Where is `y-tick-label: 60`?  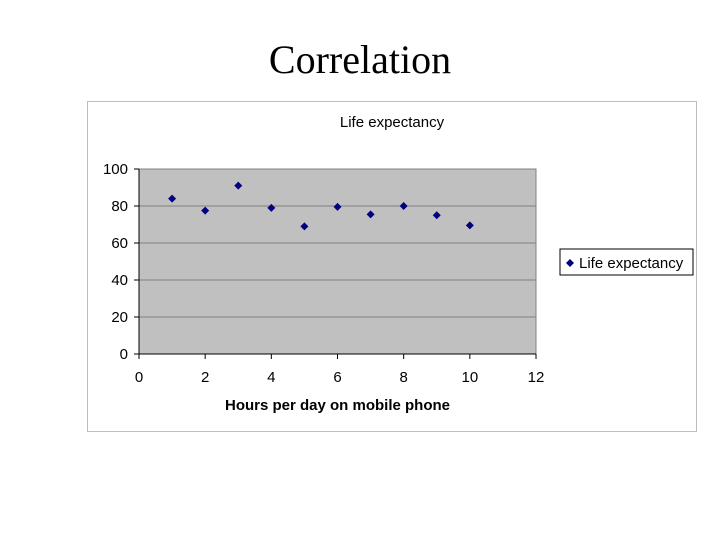 y-tick-label: 60 is located at coordinates (119, 243).